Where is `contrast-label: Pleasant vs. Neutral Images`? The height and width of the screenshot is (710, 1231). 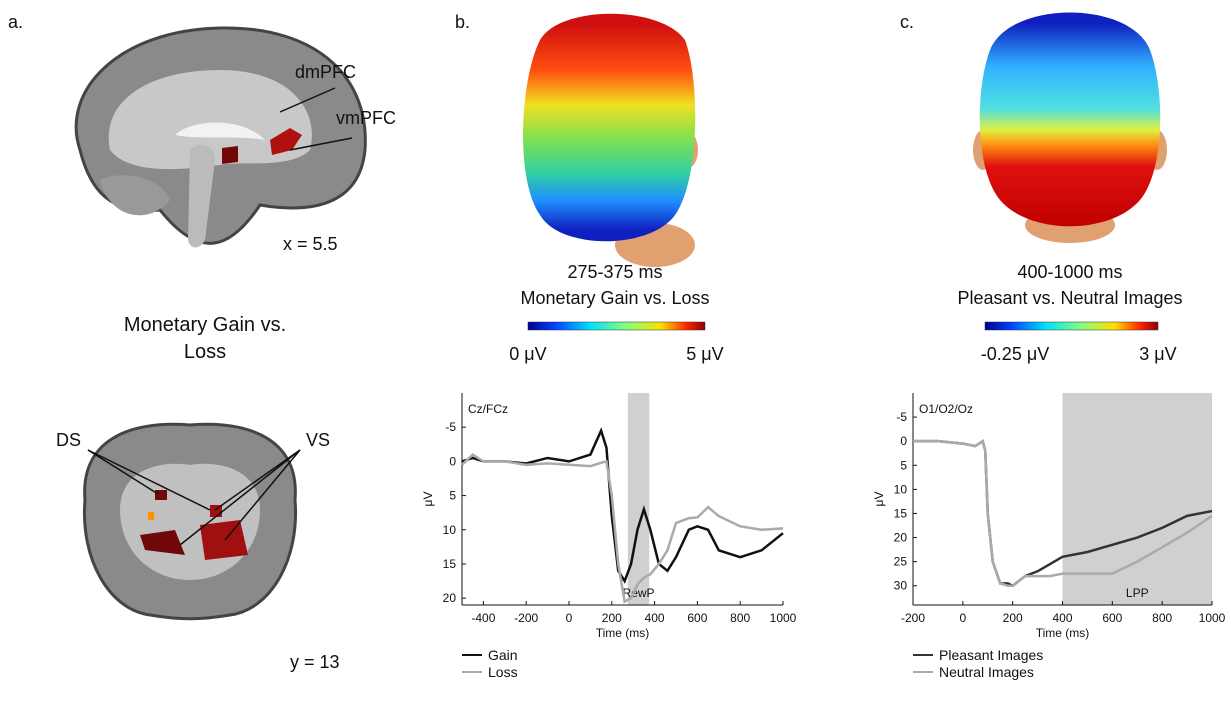
contrast-label: Pleasant vs. Neutral Images is located at coordinates (1069, 298).